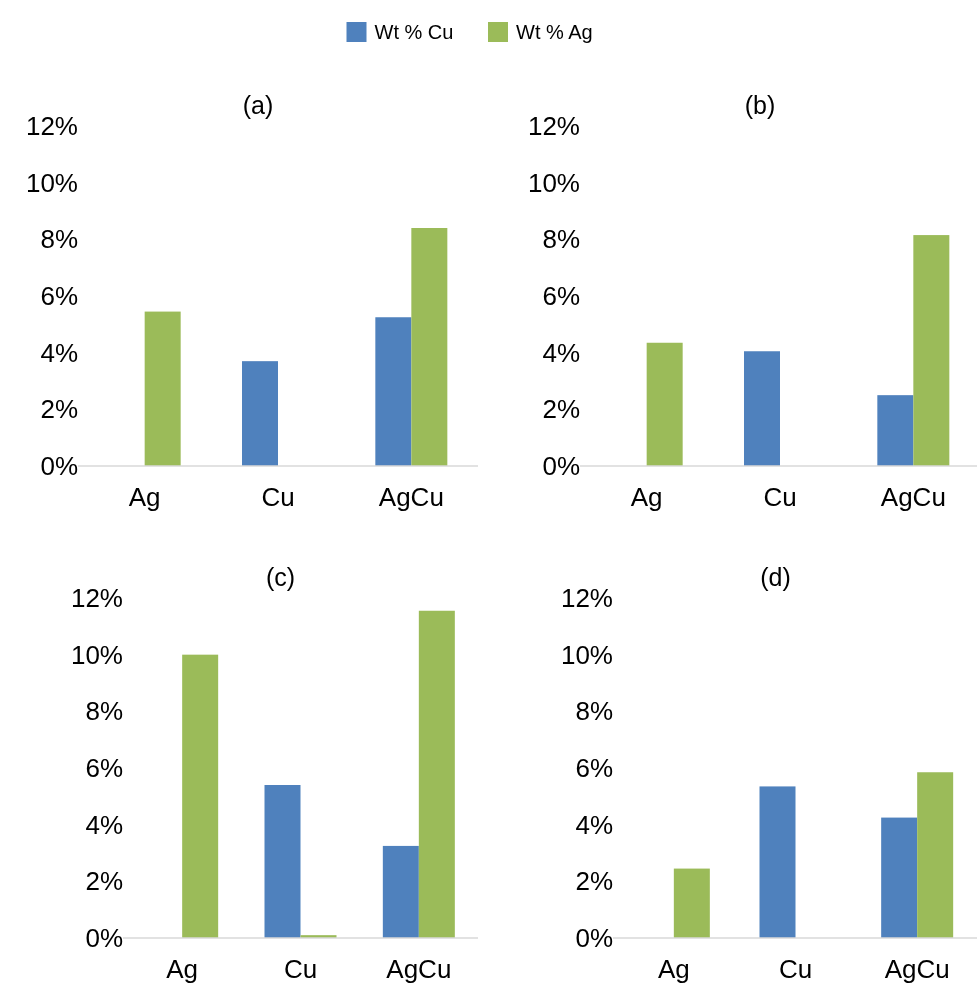  Describe the element at coordinates (280, 577) in the screenshot. I see `chart-title: (c)` at that location.